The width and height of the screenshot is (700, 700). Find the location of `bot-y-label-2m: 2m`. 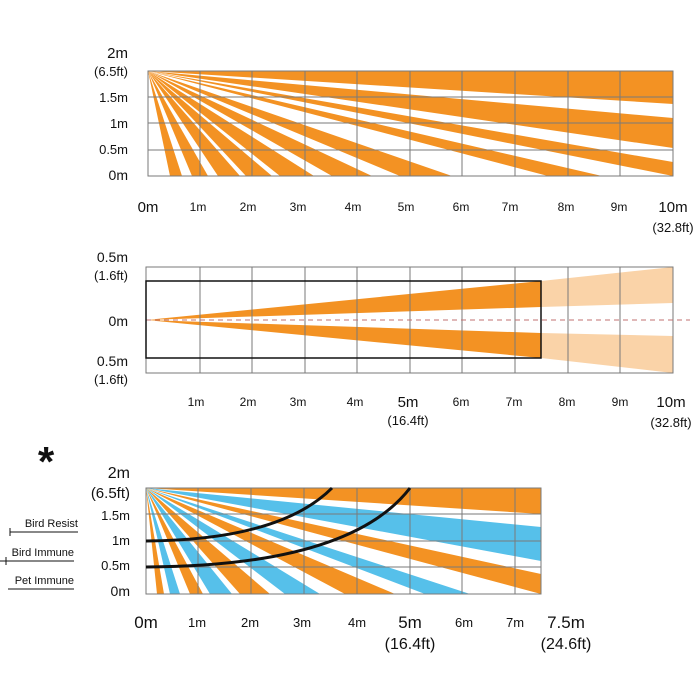

bot-y-label-2m: 2m is located at coordinates (119, 473).